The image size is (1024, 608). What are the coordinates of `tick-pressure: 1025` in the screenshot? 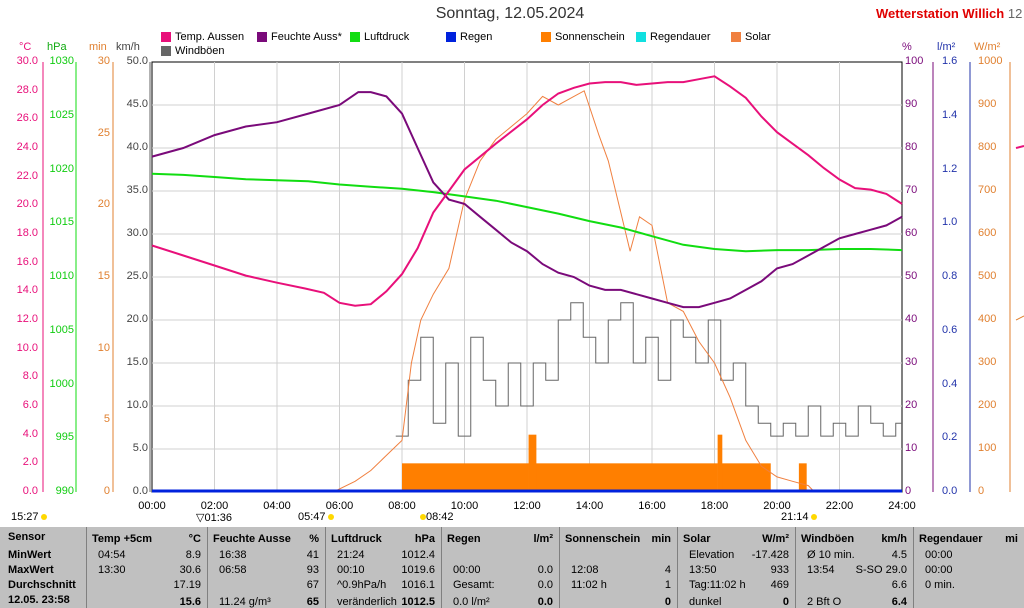 It's located at (61, 114).